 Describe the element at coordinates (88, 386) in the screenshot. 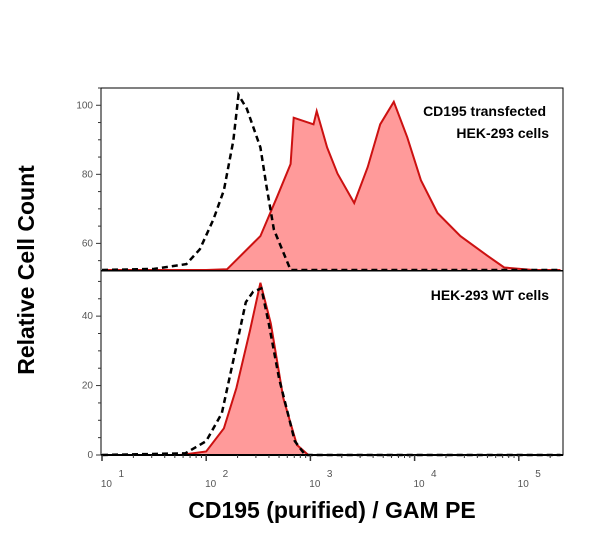

I see `y-tick-label: 20` at that location.